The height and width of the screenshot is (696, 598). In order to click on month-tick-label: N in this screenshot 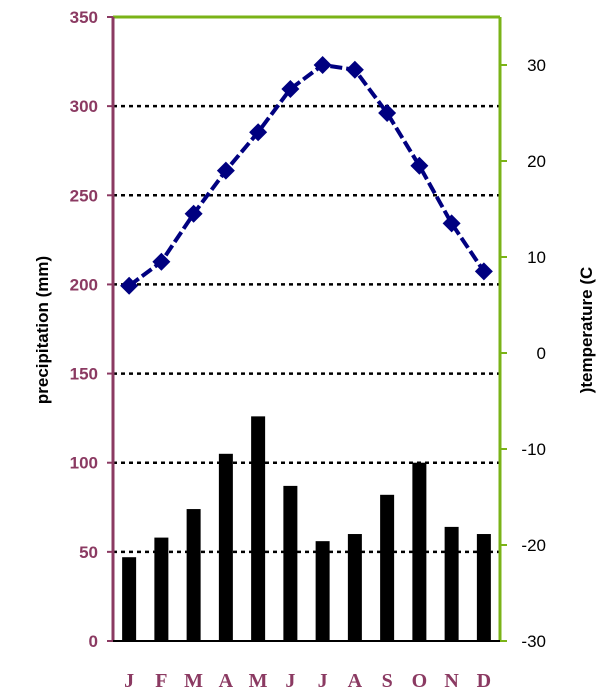, I will do `click(451, 681)`.